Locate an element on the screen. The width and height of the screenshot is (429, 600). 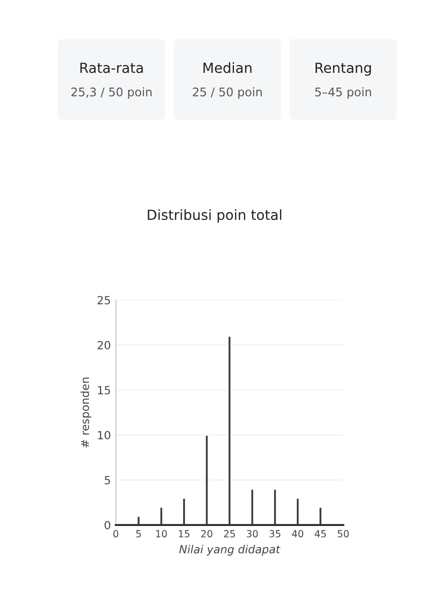
y-tick-label: 25 is located at coordinates (104, 300).